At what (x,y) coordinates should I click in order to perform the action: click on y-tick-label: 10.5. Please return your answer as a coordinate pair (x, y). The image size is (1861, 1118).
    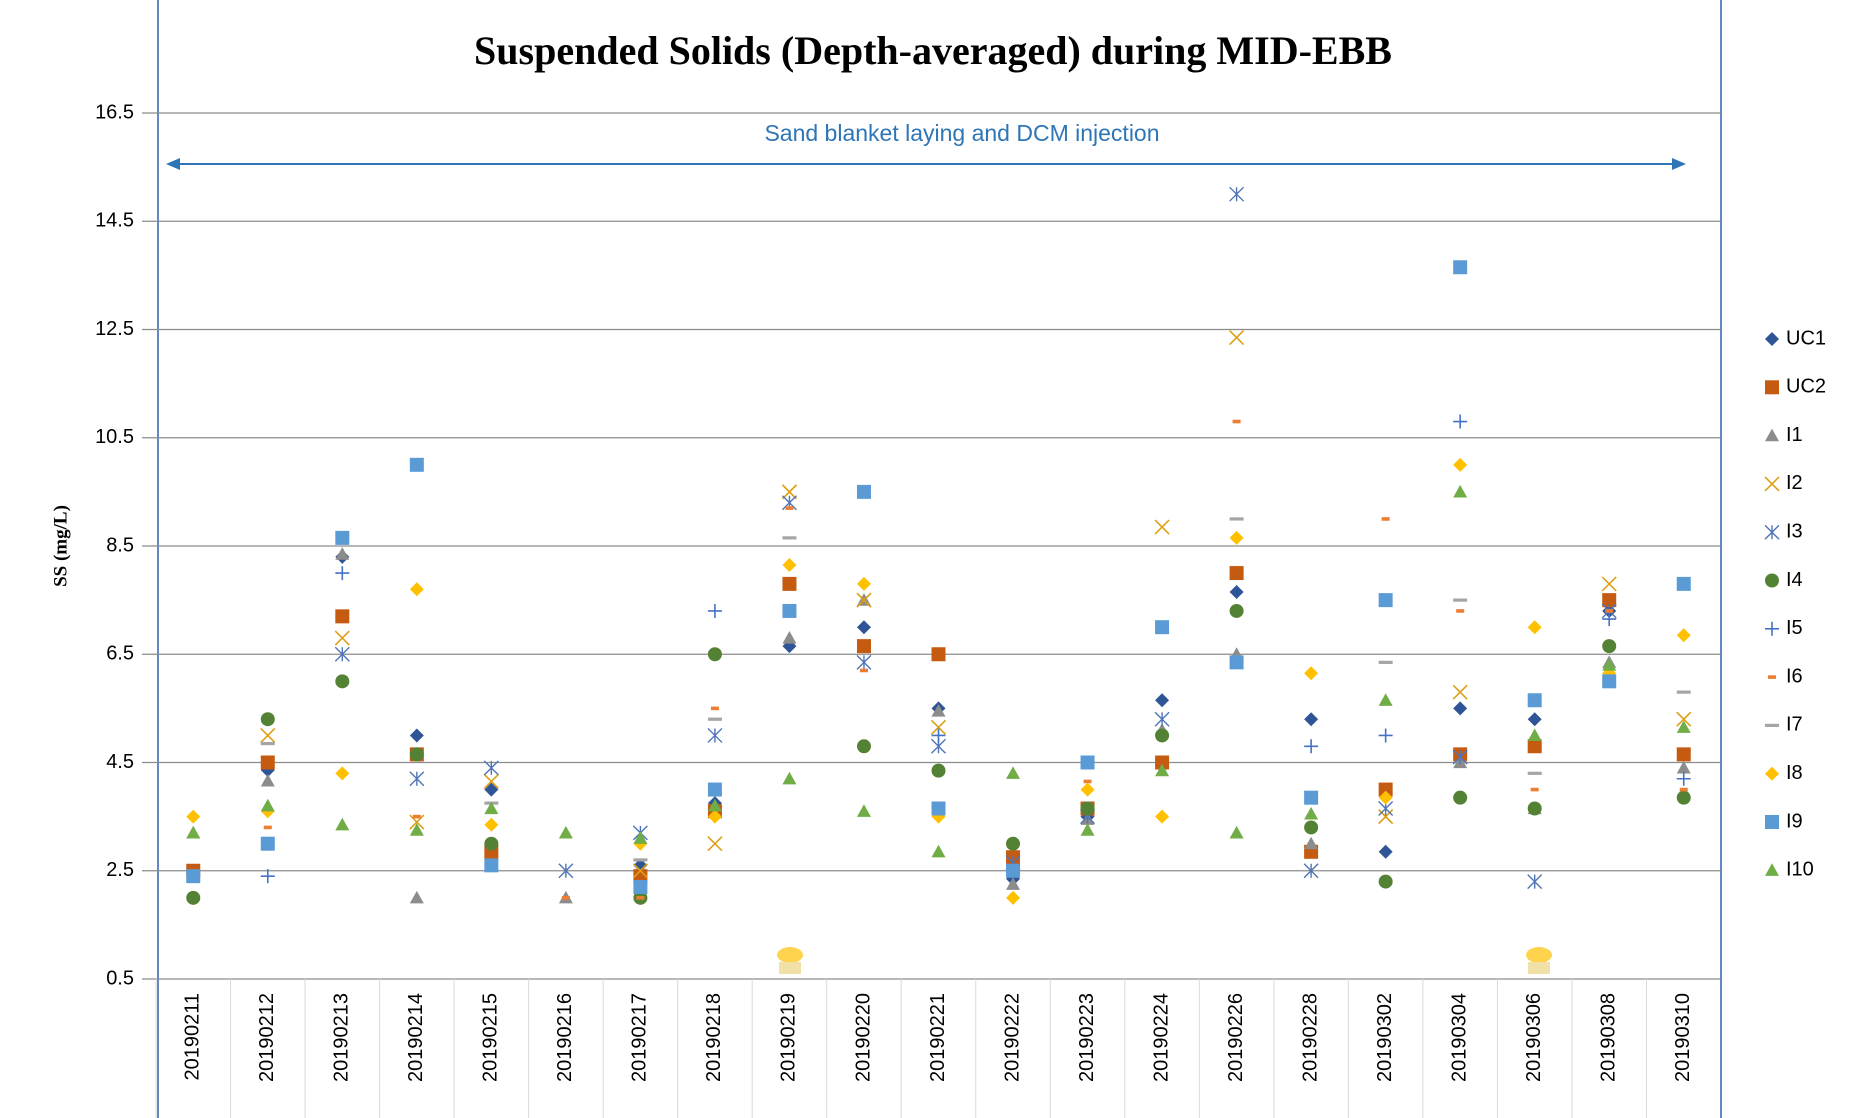
    Looking at the image, I should click on (114, 437).